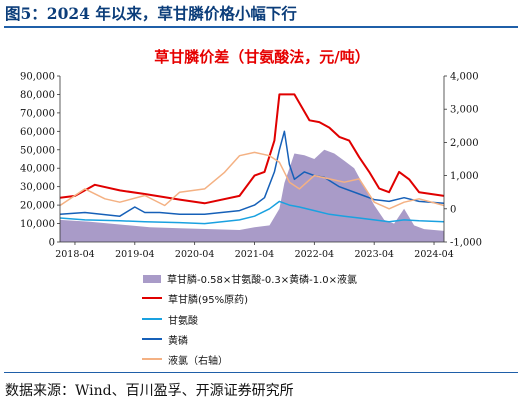 This screenshot has width=522, height=406. Describe the element at coordinates (149, 391) in the screenshot. I see `source-note: 数据来源：Wind、百川盈孚、开源证券研究所` at that location.